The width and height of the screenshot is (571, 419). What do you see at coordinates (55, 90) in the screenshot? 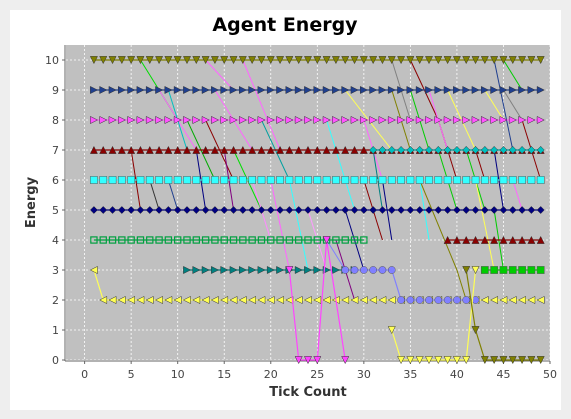
I see `y-tick-label: 9` at bounding box center [55, 90].